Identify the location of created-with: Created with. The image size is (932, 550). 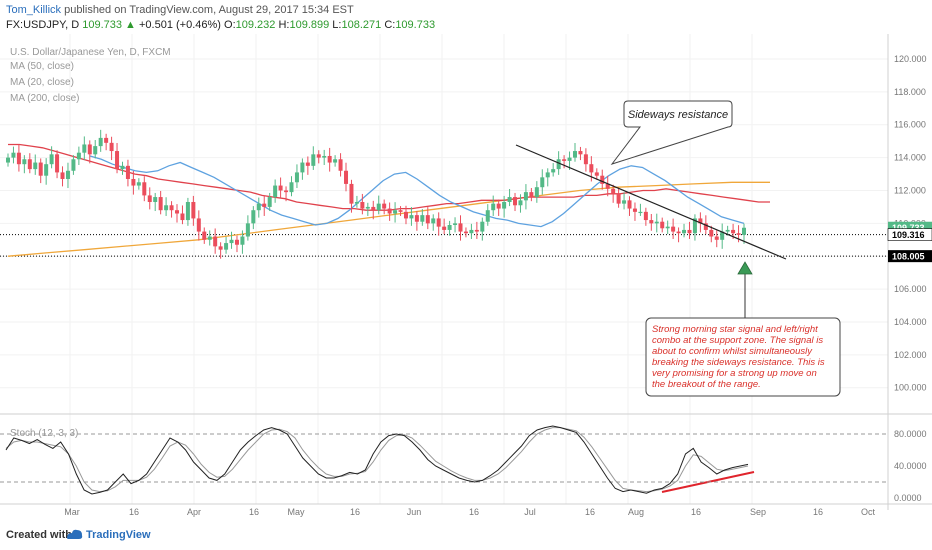
(39, 535).